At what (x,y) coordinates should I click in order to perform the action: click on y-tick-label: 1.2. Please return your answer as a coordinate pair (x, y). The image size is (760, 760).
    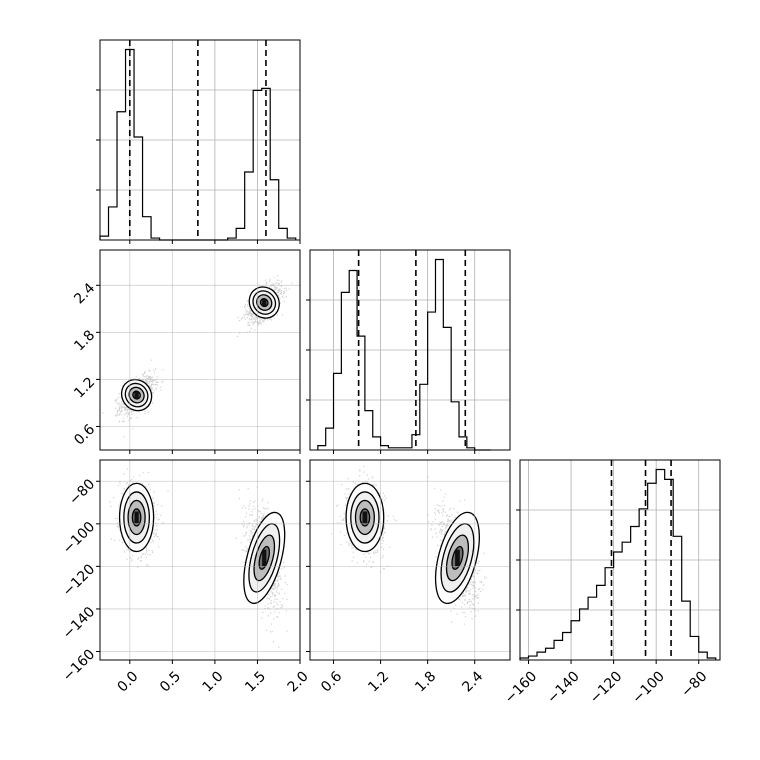
    Looking at the image, I should click on (84, 387).